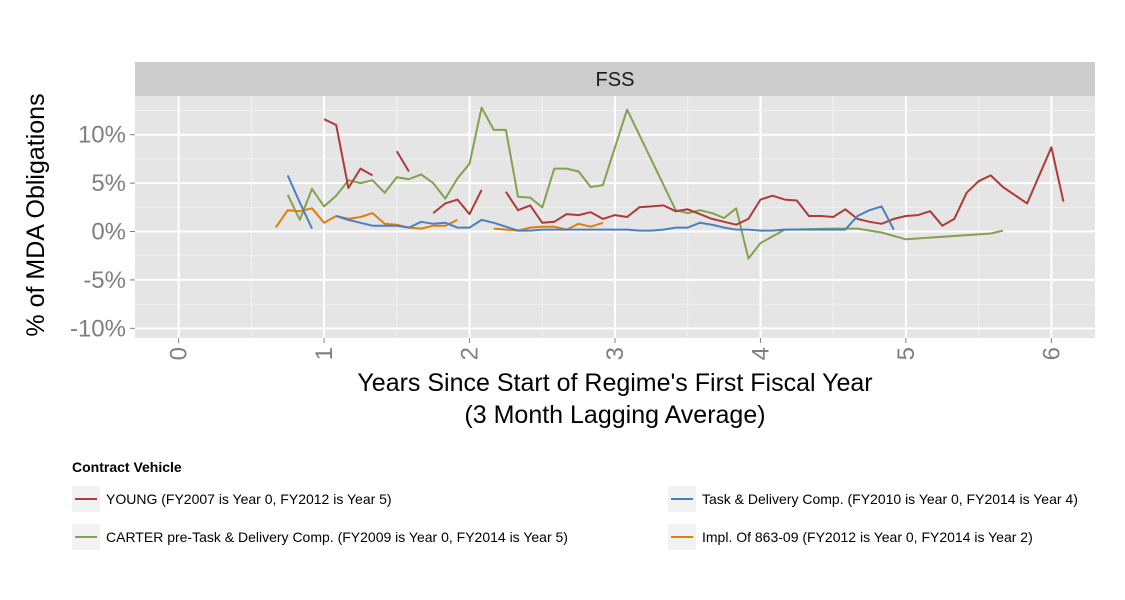 The image size is (1125, 600). Describe the element at coordinates (760, 353) in the screenshot. I see `x-tick-label: 4` at that location.